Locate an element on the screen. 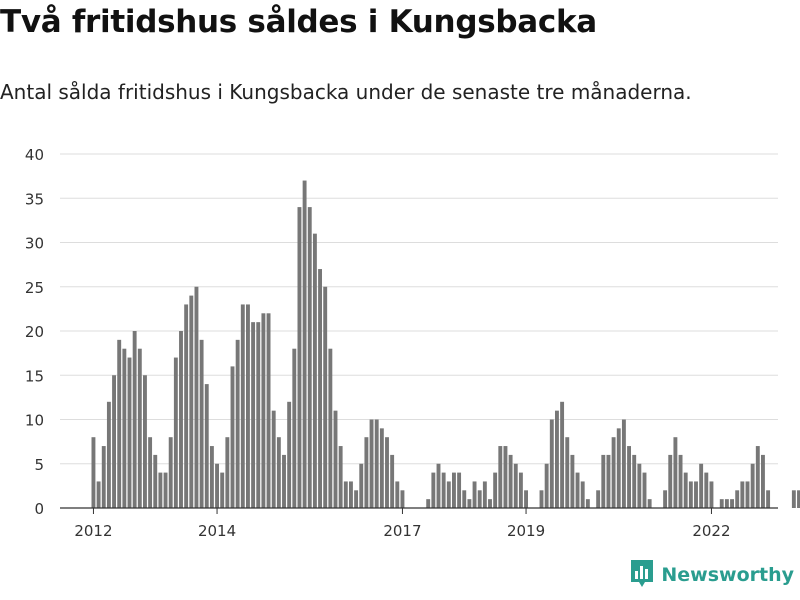 The height and width of the screenshot is (600, 800). y-tick-label: 35 is located at coordinates (34, 199).